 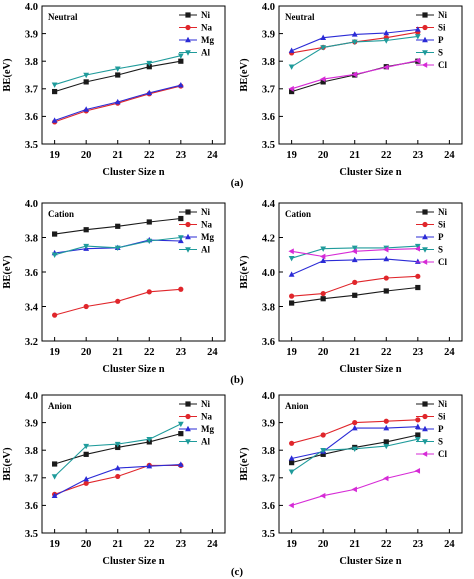 I want to click on legend-label: P, so click(x=441, y=40).